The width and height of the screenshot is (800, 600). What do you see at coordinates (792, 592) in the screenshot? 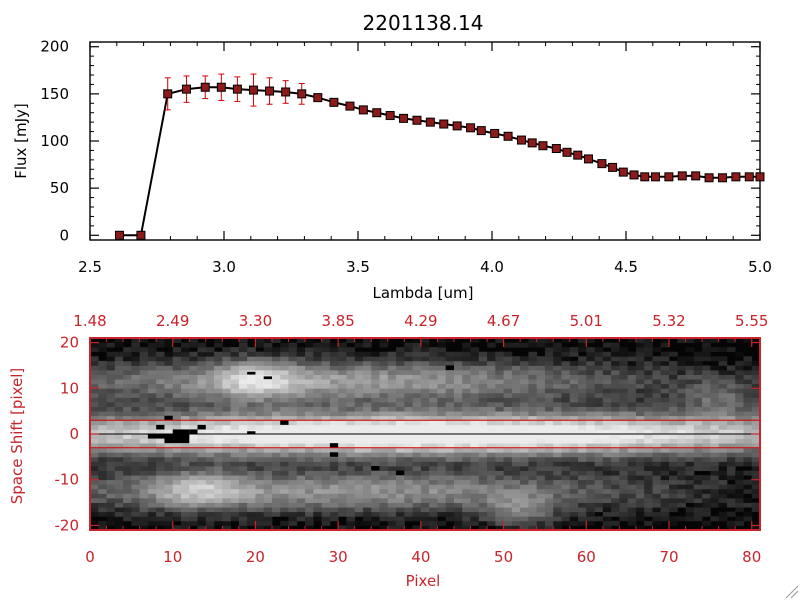
I see `resize-grip-icon` at bounding box center [792, 592].